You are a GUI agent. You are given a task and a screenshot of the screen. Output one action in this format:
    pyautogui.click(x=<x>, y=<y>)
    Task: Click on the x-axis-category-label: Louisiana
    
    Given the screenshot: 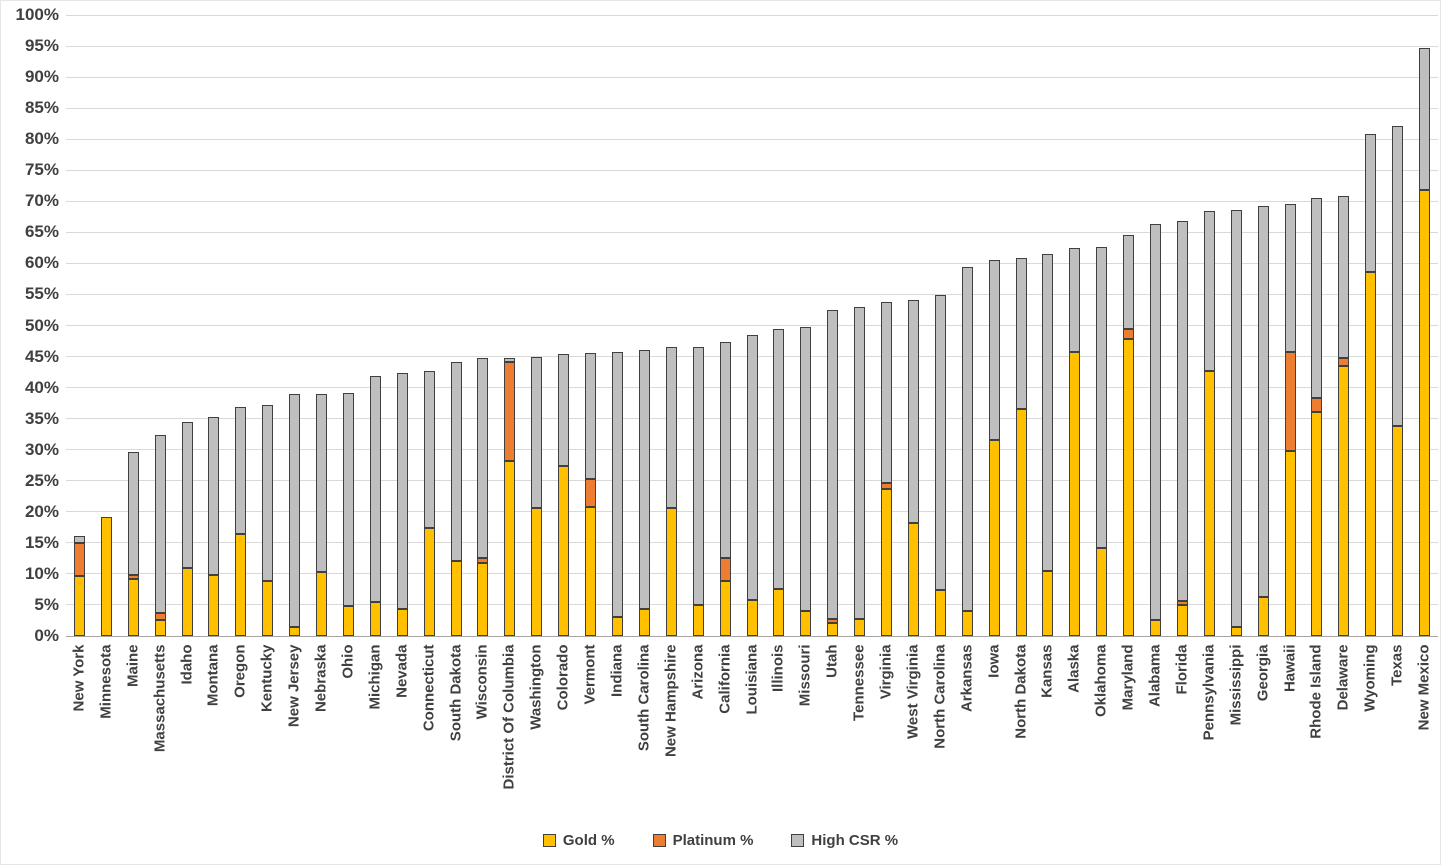 What is the action you would take?
    pyautogui.click(x=751, y=679)
    